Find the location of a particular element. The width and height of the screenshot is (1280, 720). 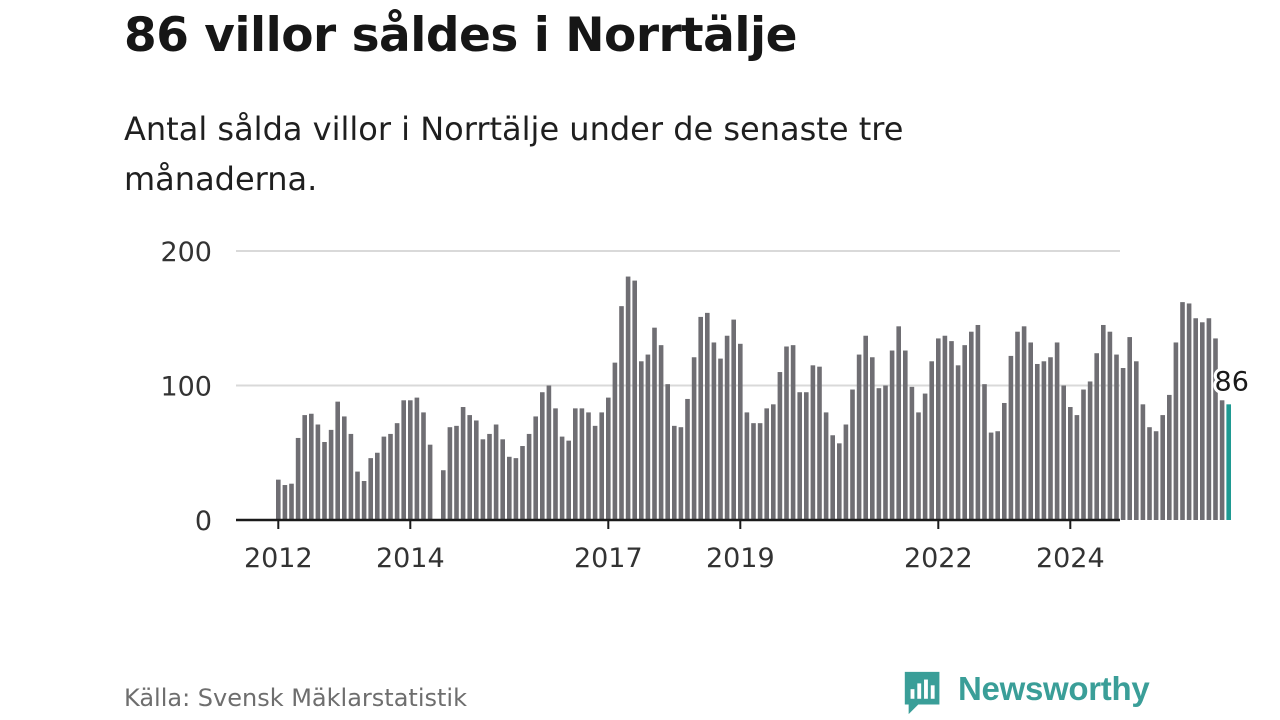

x-tick-label: 2014 is located at coordinates (410, 558).